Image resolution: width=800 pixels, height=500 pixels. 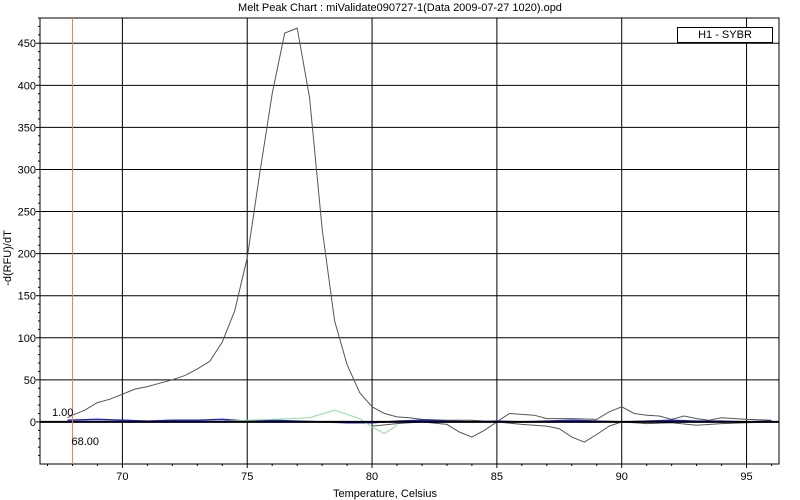 What do you see at coordinates (746, 477) in the screenshot?
I see `x-tick-label: 95` at bounding box center [746, 477].